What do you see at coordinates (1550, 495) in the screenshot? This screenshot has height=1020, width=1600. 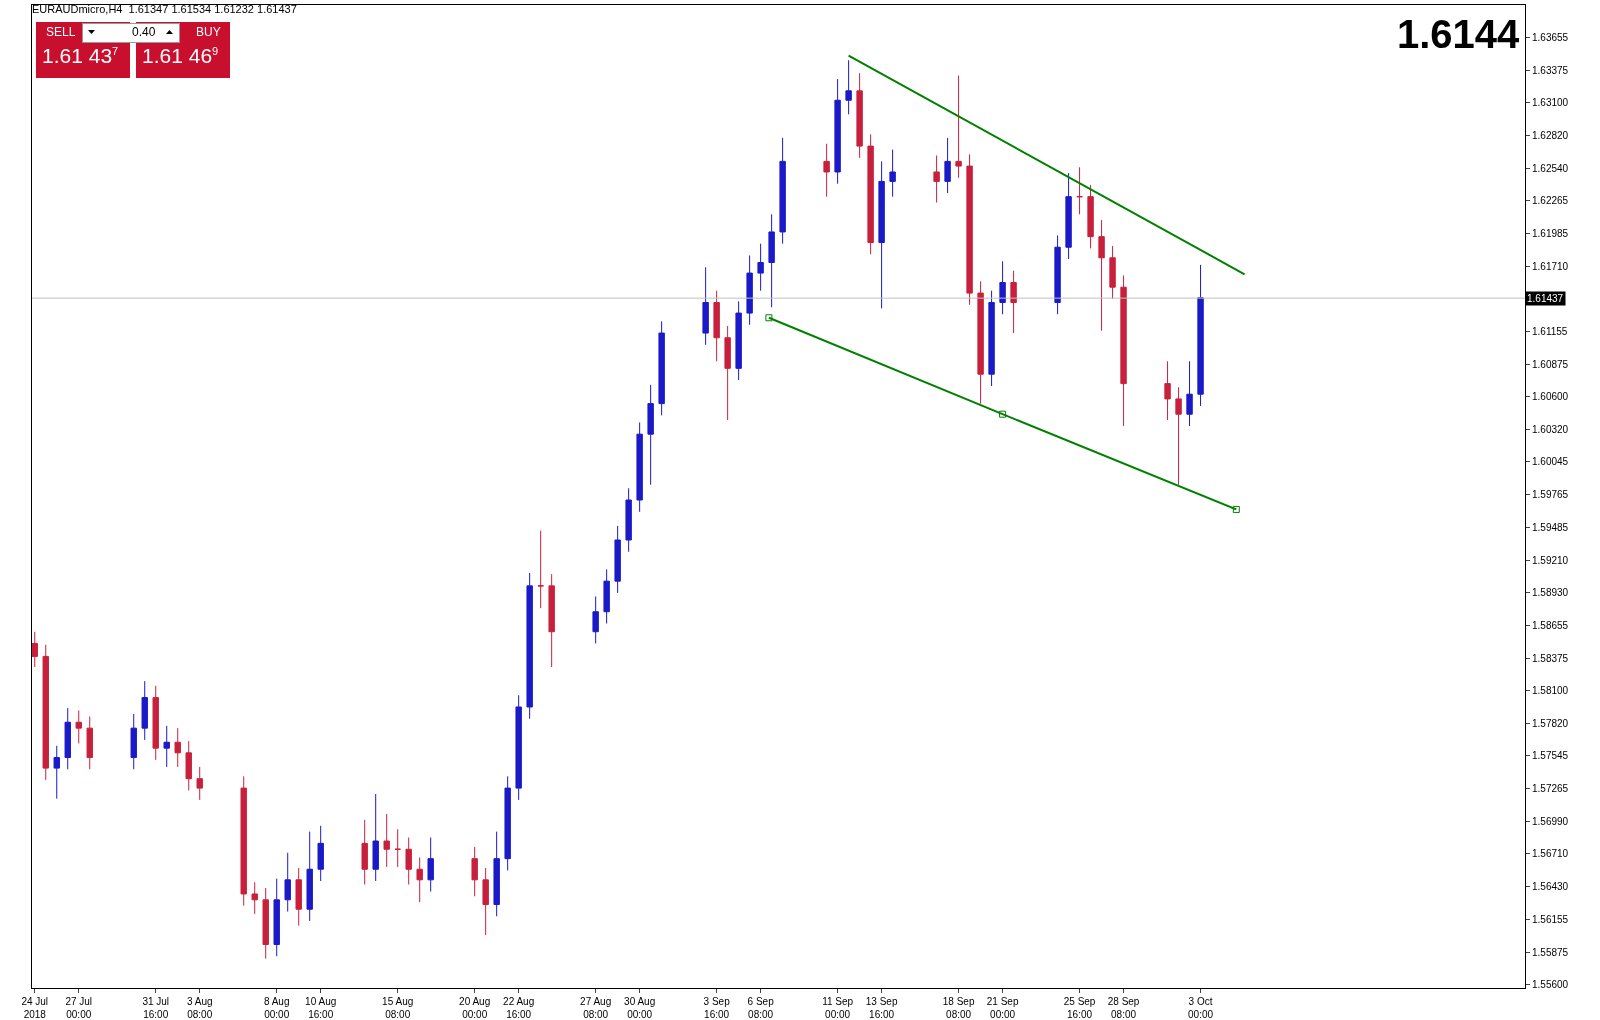 I see `y-tick-label: 1.59765` at bounding box center [1550, 495].